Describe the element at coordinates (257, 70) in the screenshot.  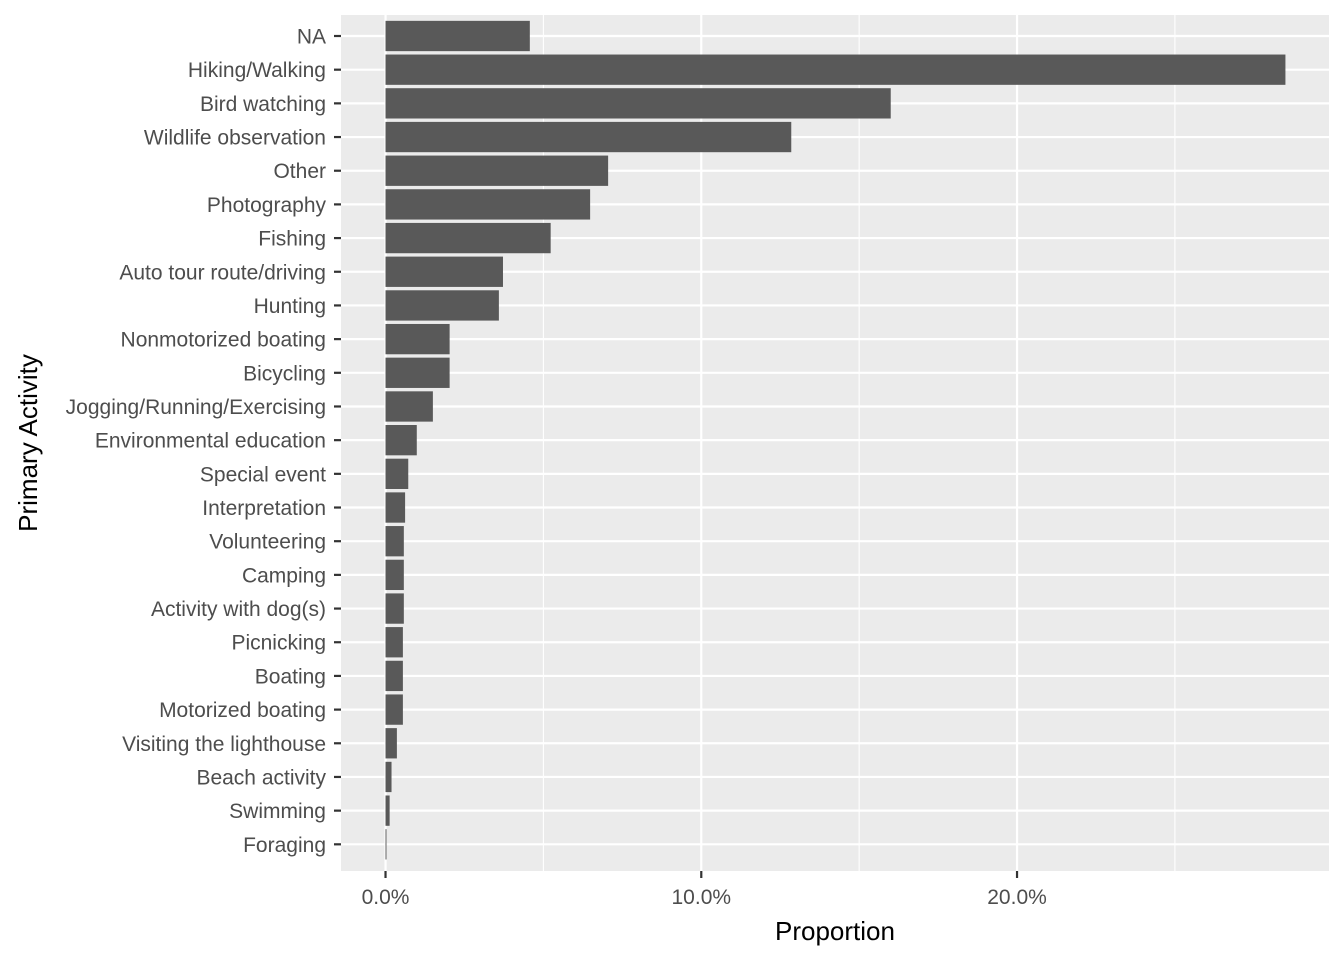
I see `y-tick-label: Hiking/Walking` at that location.